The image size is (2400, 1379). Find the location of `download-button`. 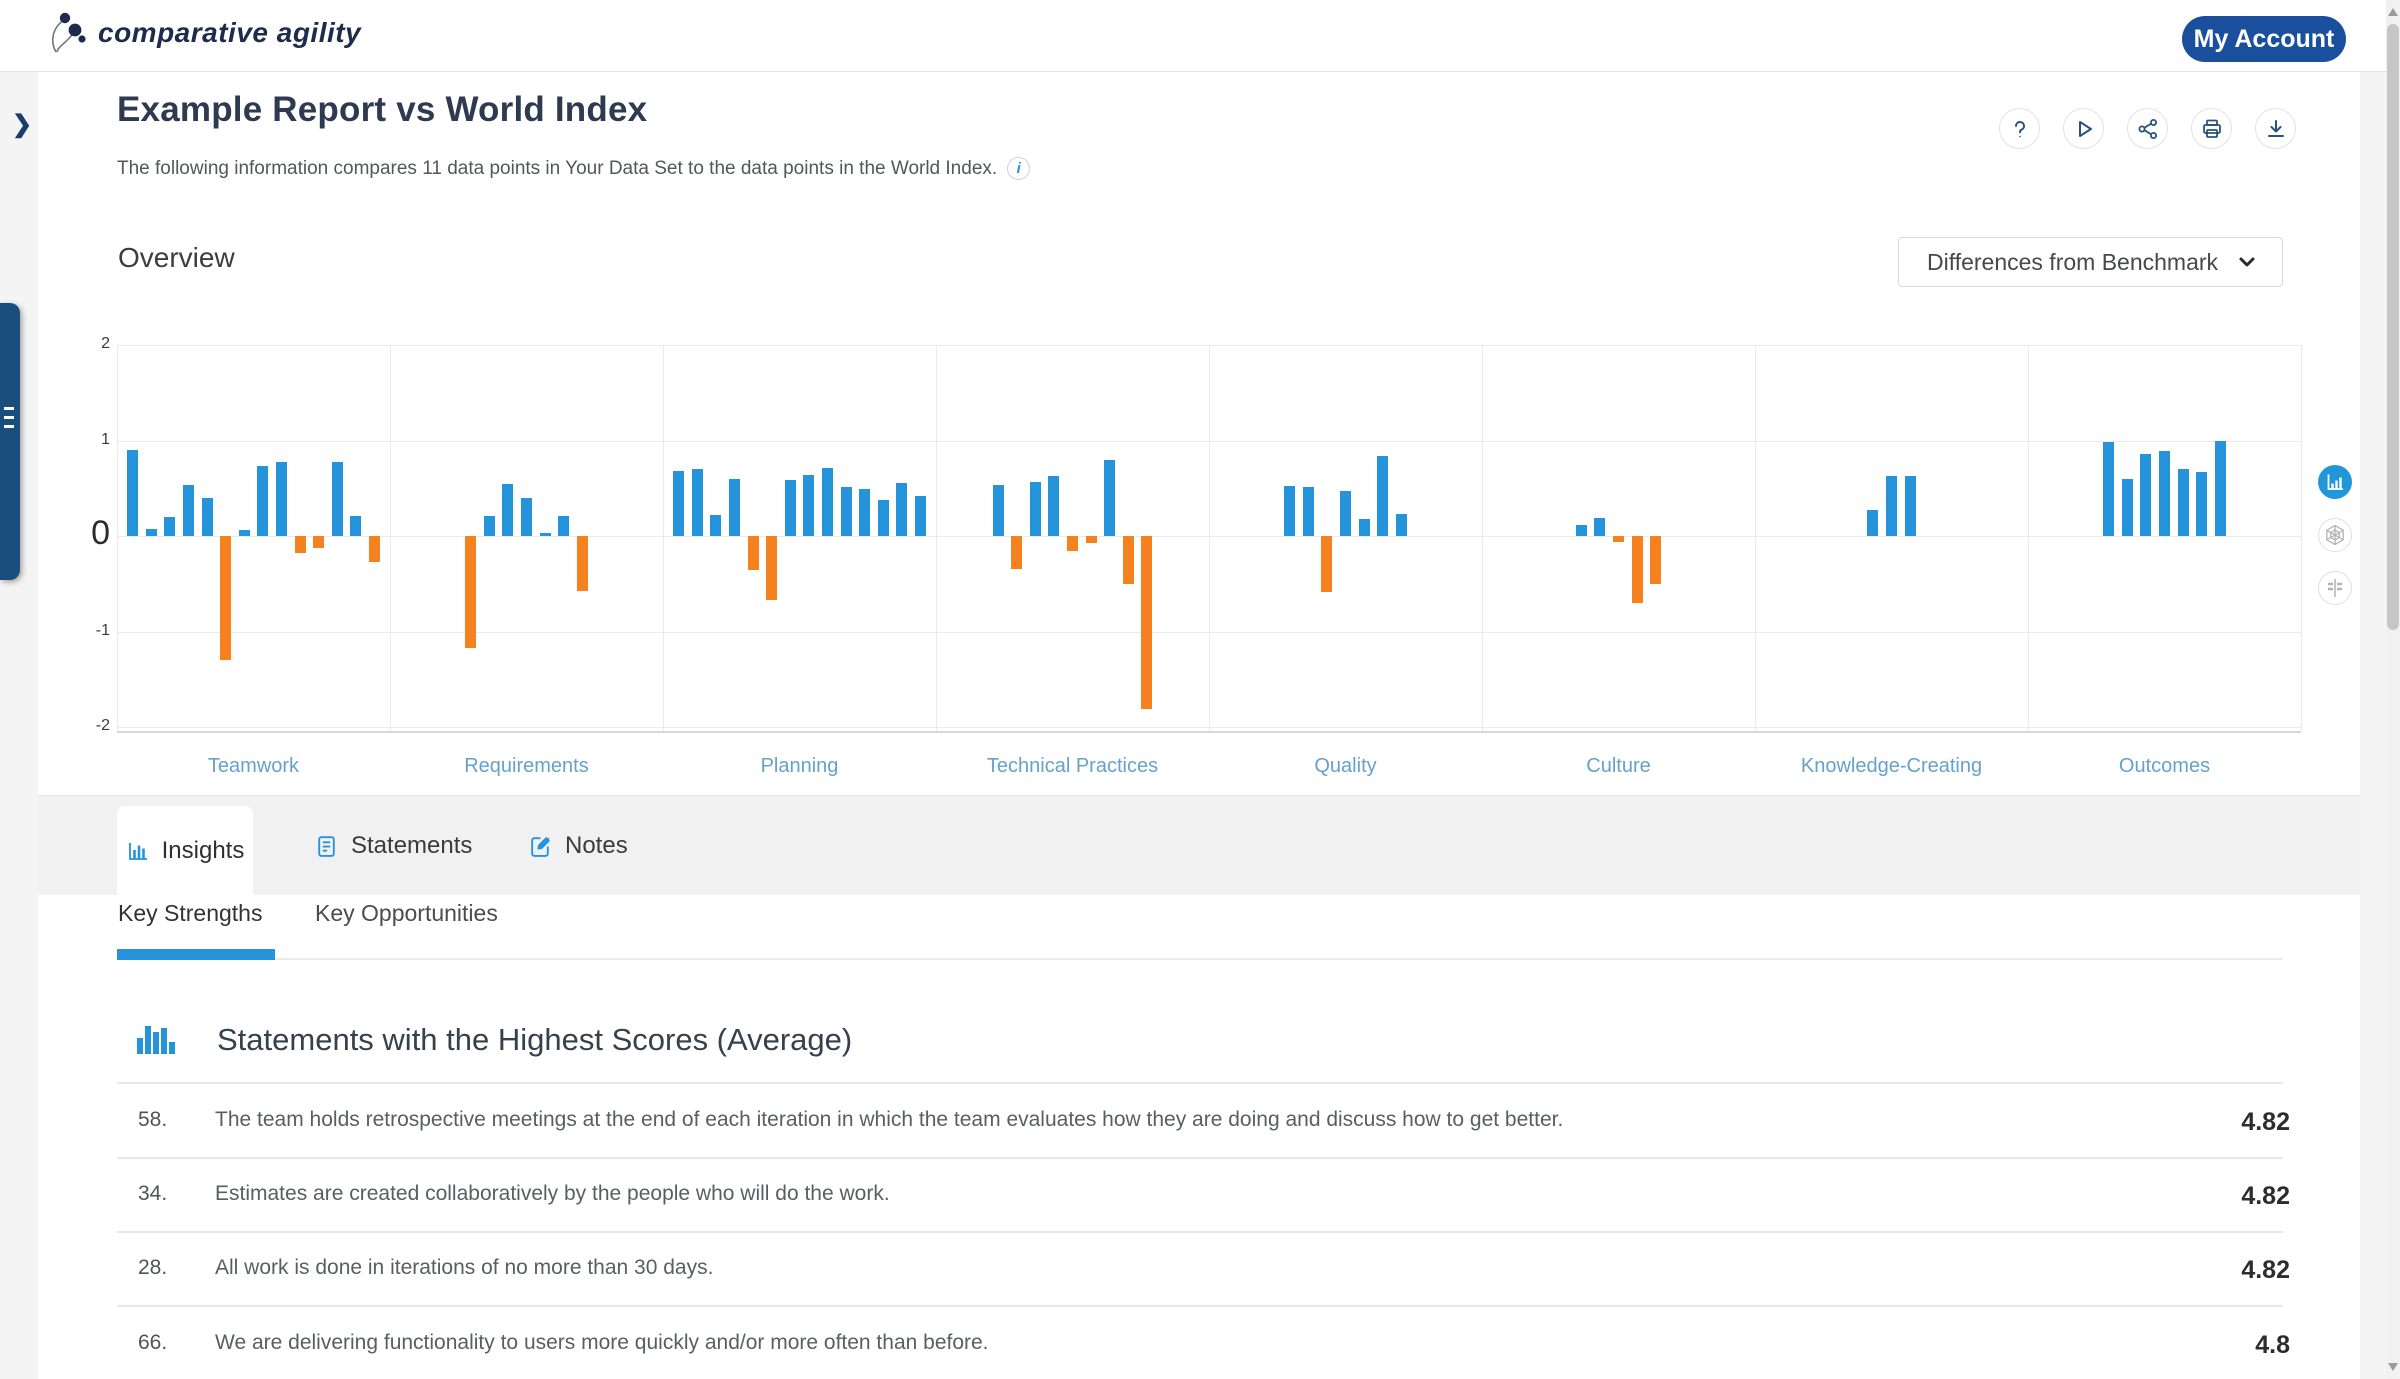

download-button is located at coordinates (2275, 128).